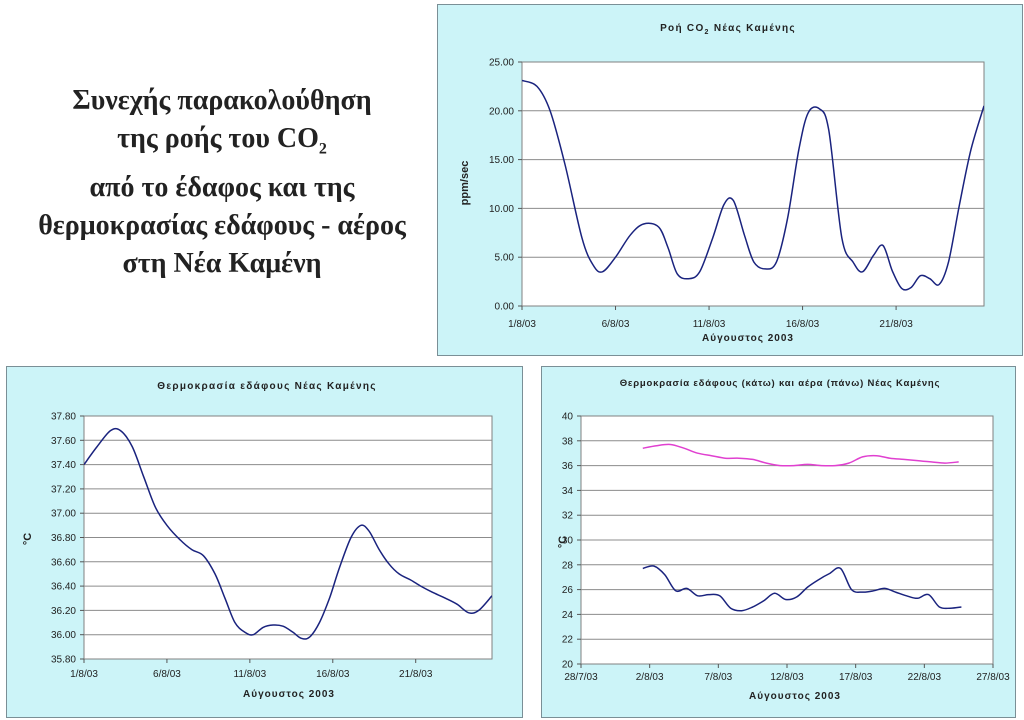 The width and height of the screenshot is (1024, 720). I want to click on y-tick-label: 20, so click(568, 665).